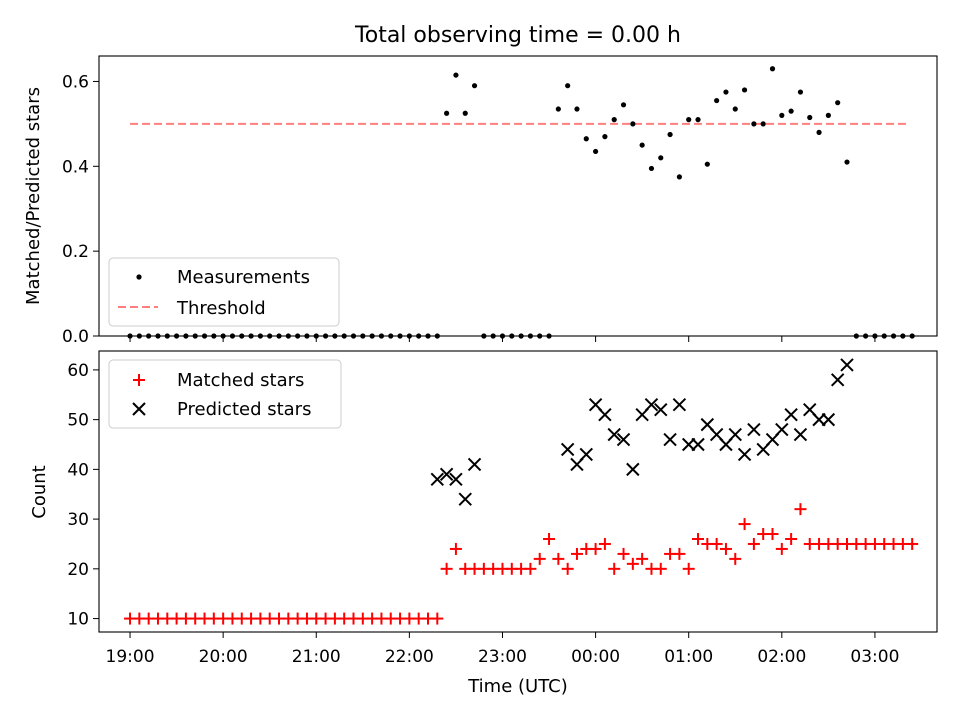  What do you see at coordinates (595, 657) in the screenshot?
I see `x-tick-label: 00:00` at bounding box center [595, 657].